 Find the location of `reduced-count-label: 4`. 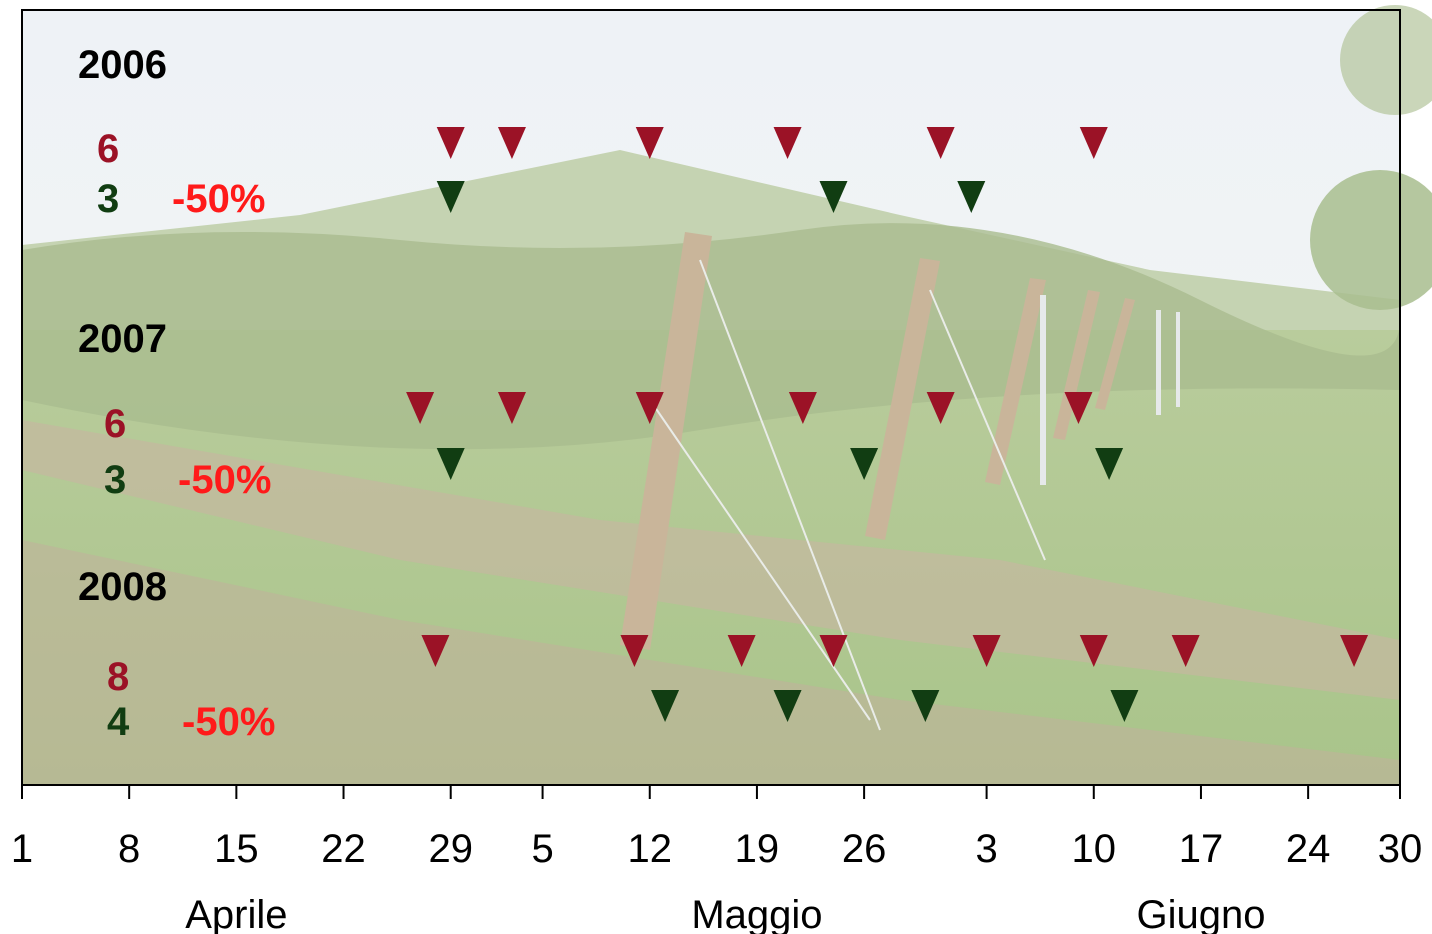

reduced-count-label: 4 is located at coordinates (118, 722).